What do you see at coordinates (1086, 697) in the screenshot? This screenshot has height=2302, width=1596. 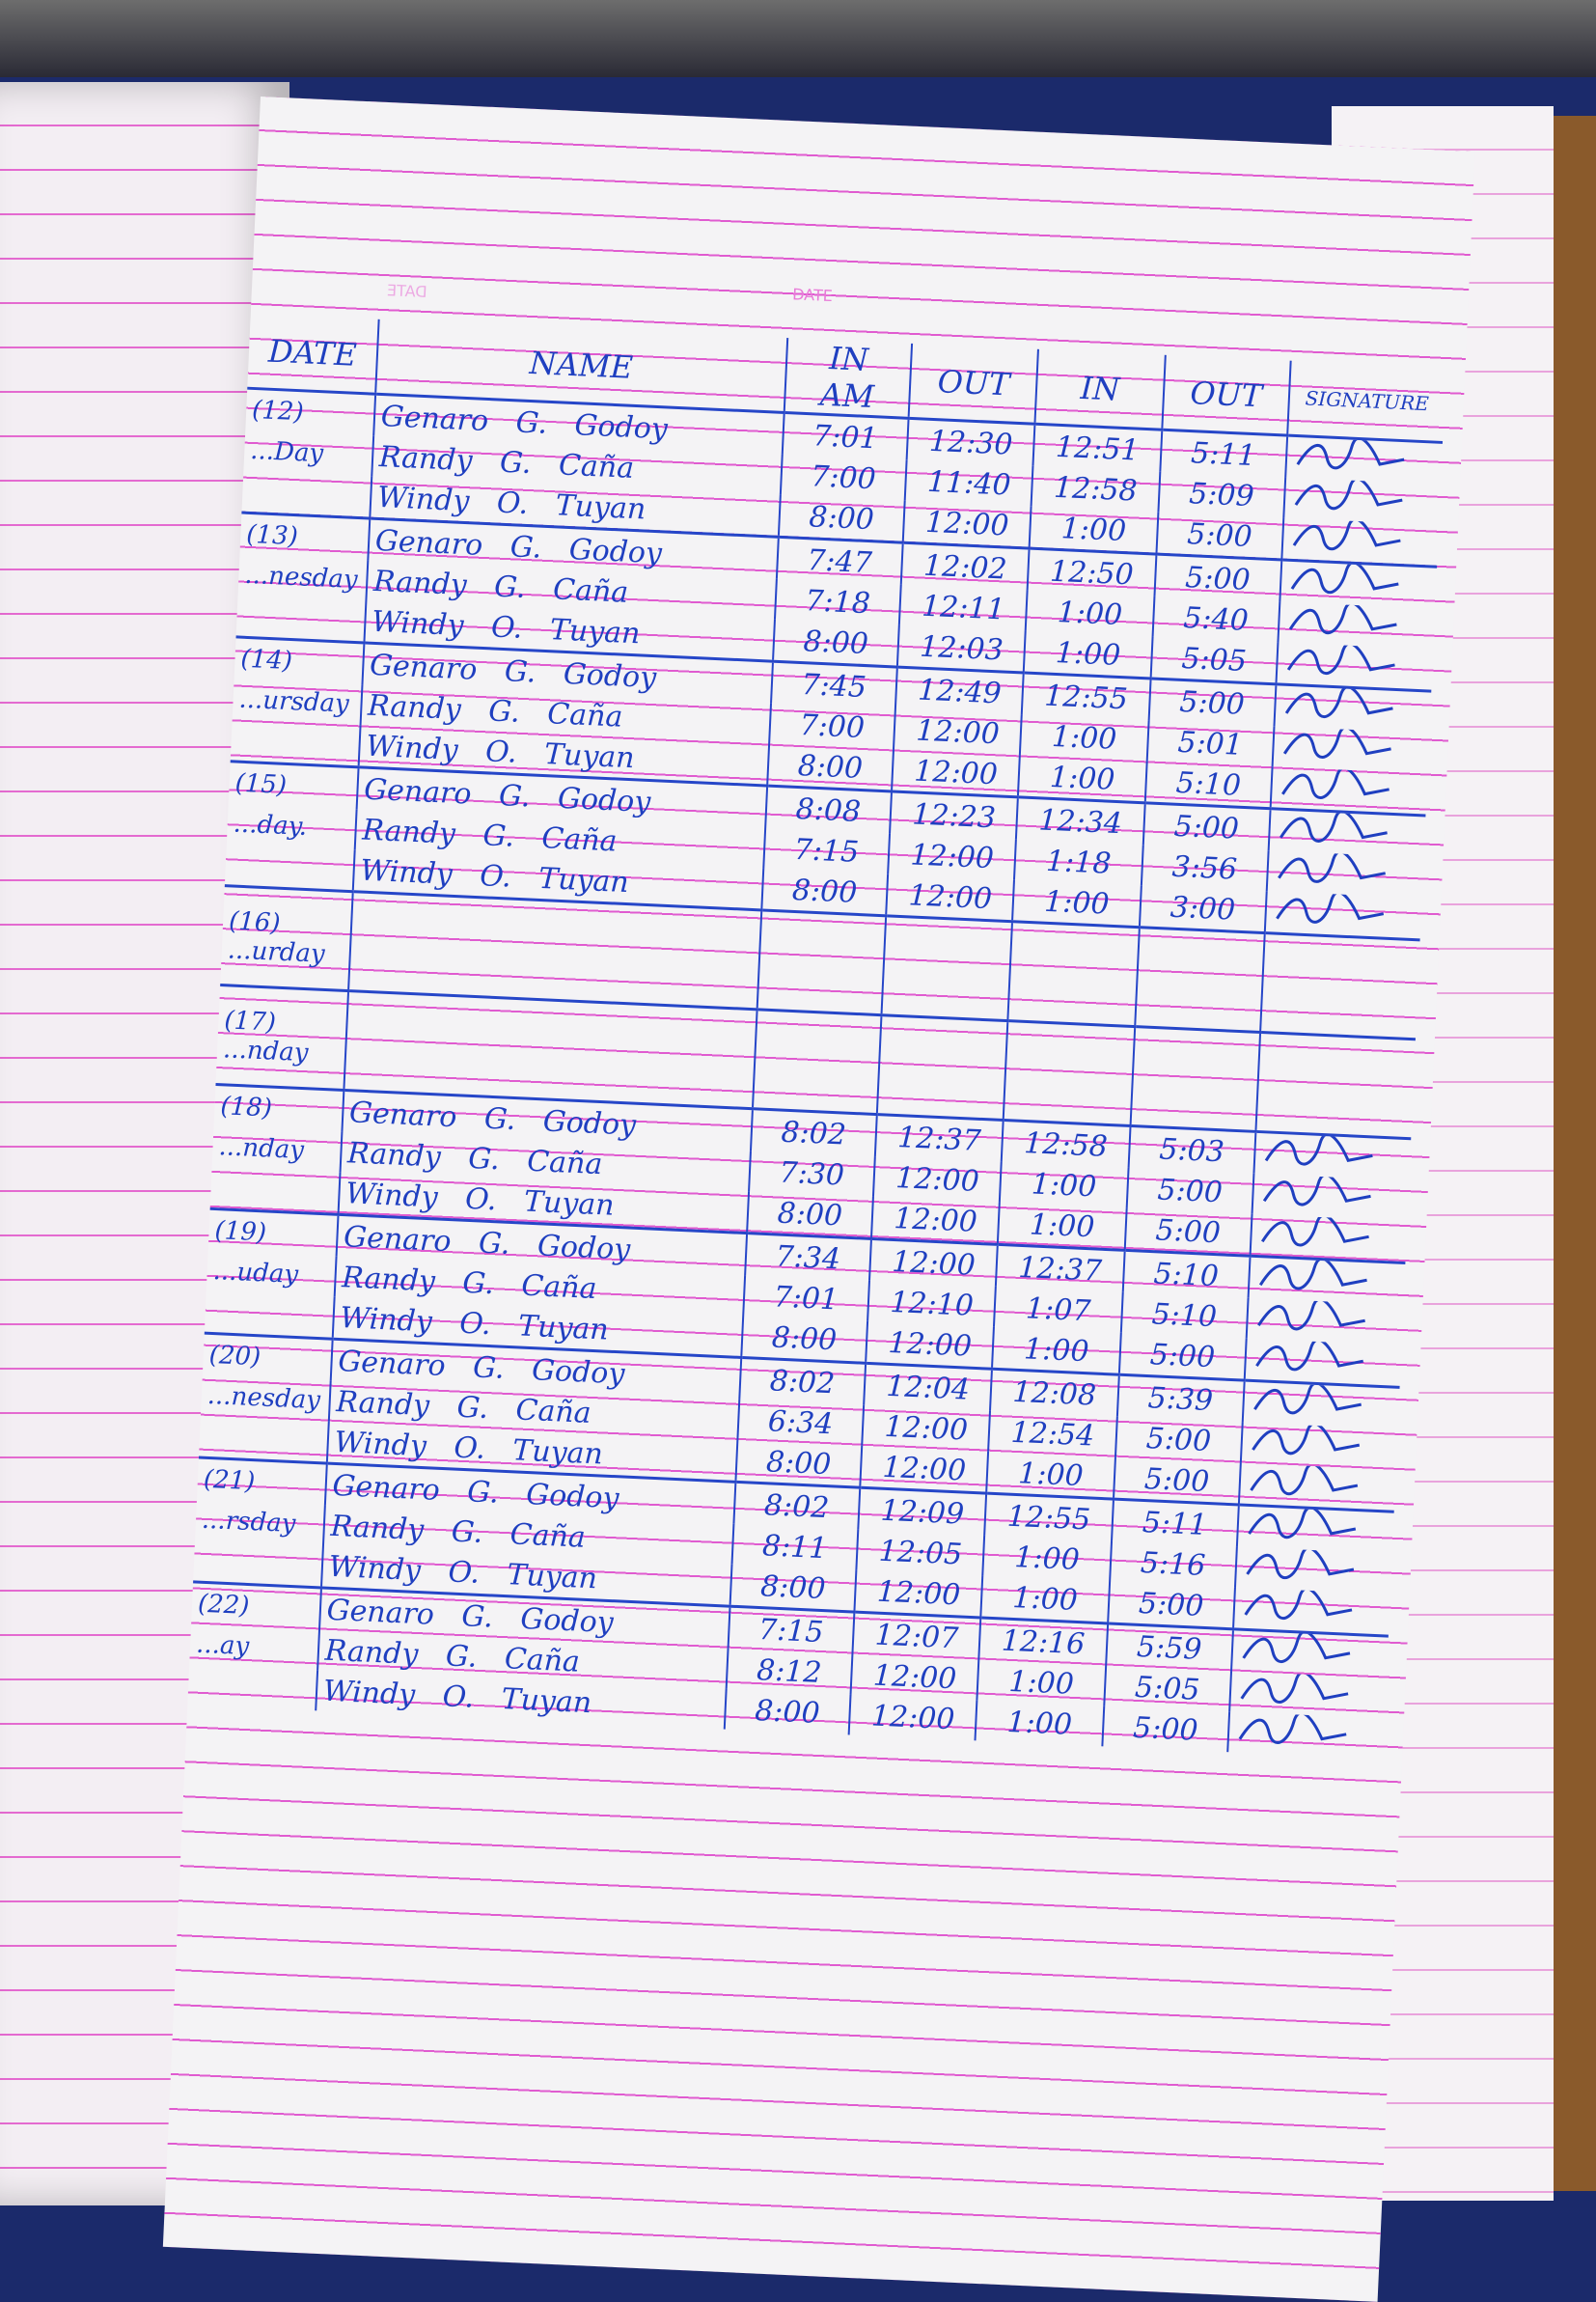 I see `pm-in-time: 12:55` at bounding box center [1086, 697].